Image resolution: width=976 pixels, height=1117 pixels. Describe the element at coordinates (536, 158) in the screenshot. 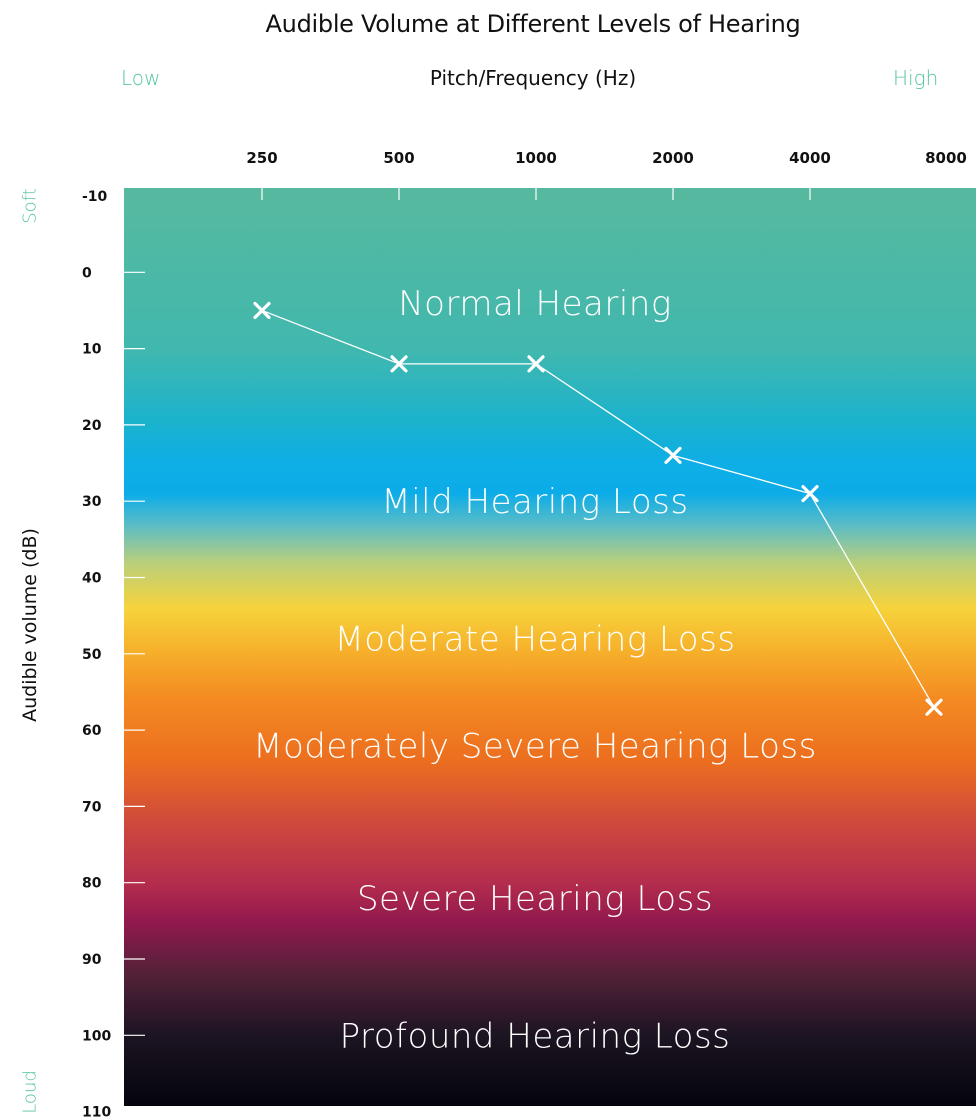

I see `x-tick-label: 1000` at that location.